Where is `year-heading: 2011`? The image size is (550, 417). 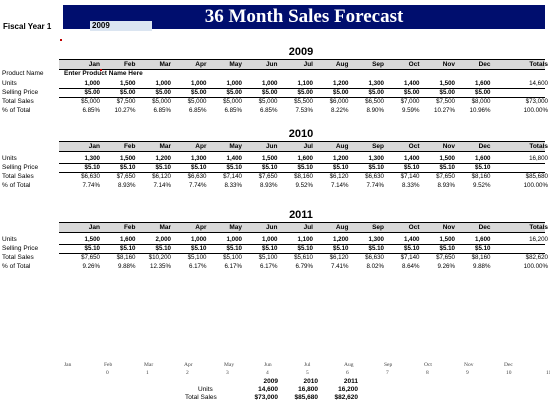 year-heading: 2011 is located at coordinates (301, 215).